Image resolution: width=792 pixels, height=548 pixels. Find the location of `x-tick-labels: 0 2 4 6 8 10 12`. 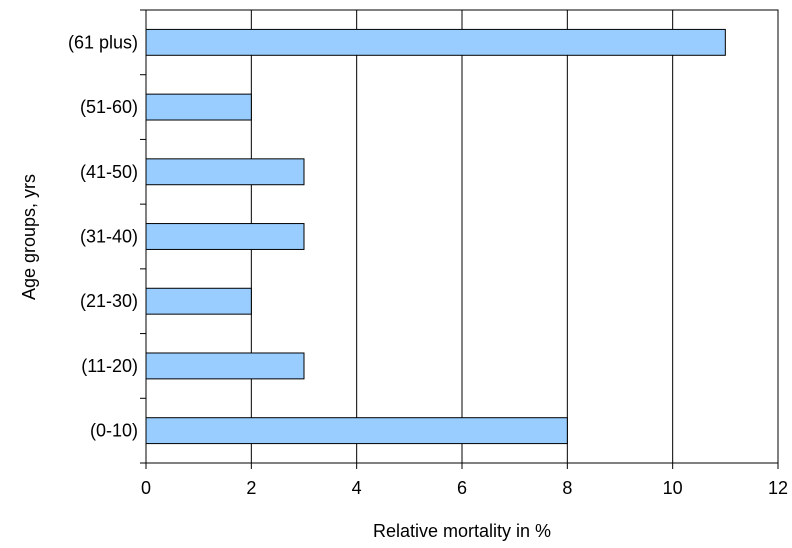

x-tick-labels: 0 2 4 6 8 10 12 is located at coordinates (464, 488).